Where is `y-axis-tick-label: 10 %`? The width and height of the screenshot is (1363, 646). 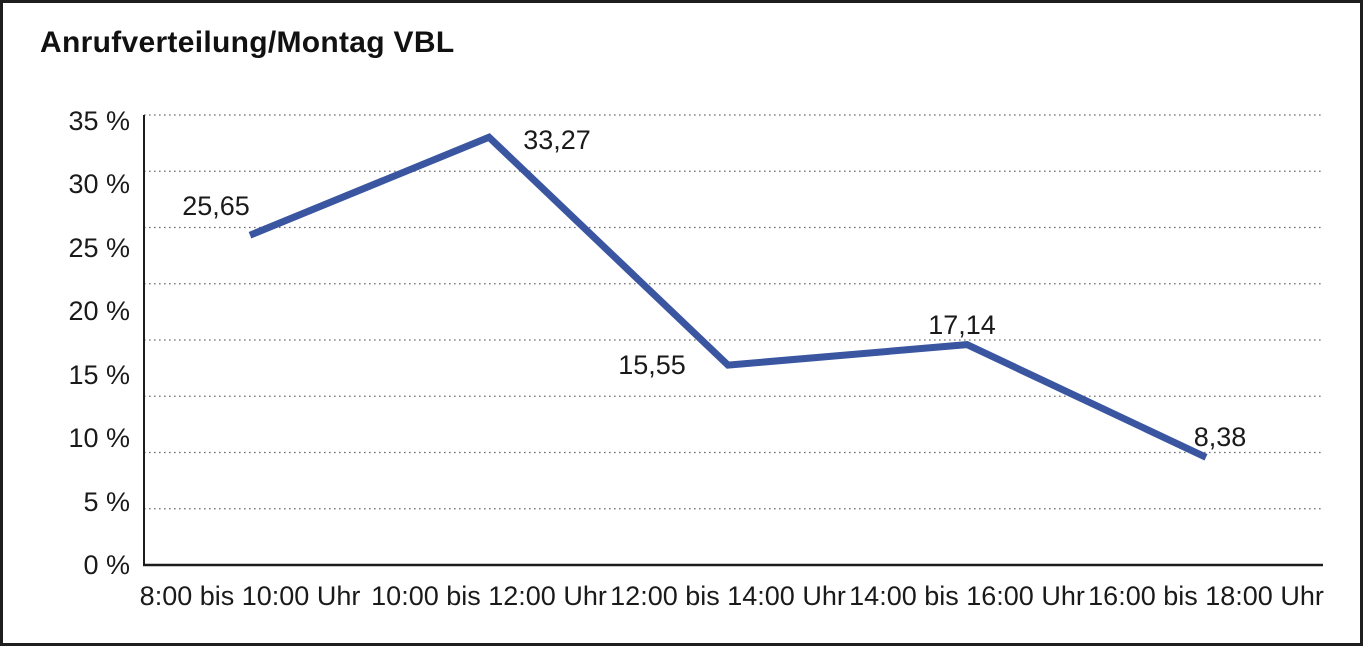 y-axis-tick-label: 10 % is located at coordinates (99, 438).